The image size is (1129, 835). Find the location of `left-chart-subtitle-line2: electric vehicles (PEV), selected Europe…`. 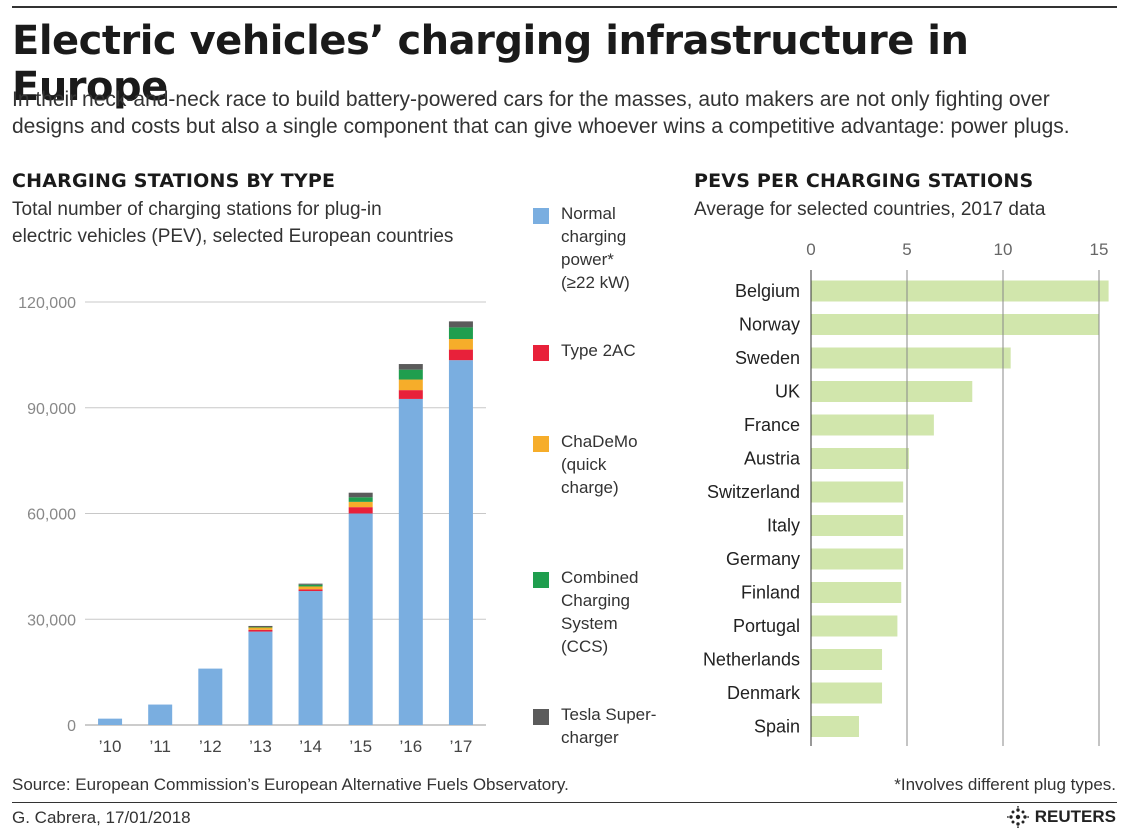

left-chart-subtitle-line2: electric vehicles (PEV), selected Europe… is located at coordinates (233, 236).